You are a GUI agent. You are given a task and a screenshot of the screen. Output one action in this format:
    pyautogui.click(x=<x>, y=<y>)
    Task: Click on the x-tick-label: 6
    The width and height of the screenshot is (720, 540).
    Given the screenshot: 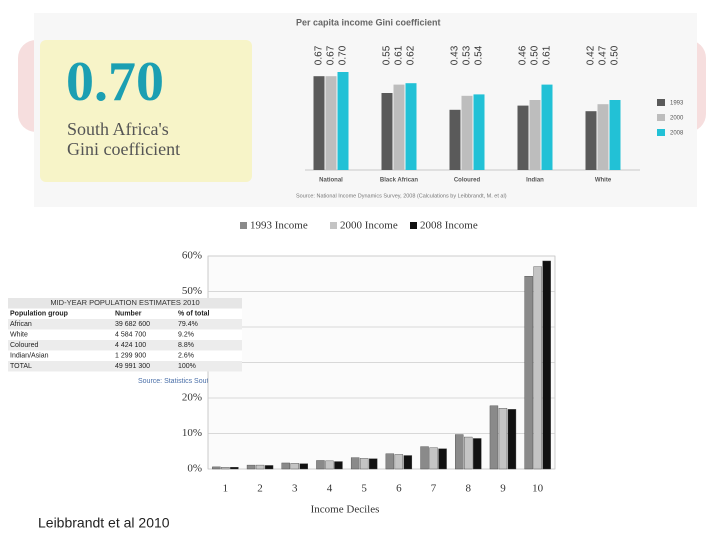 What is the action you would take?
    pyautogui.click(x=399, y=489)
    